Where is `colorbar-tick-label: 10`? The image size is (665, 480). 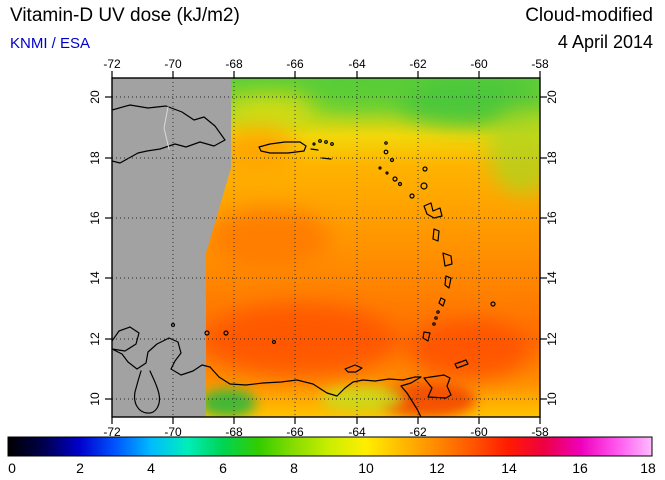 colorbar-tick-label: 10 is located at coordinates (366, 468).